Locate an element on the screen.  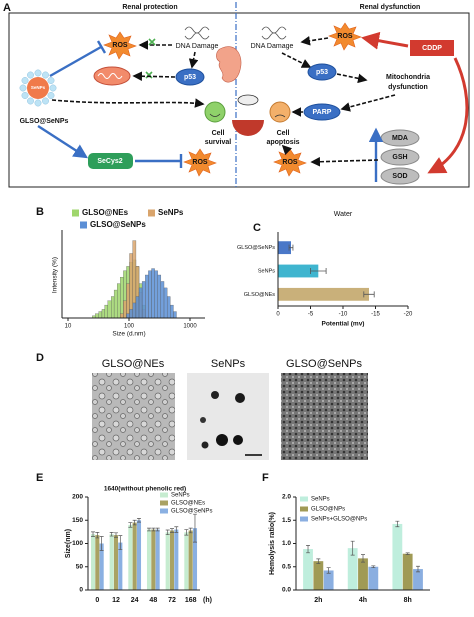
mito-label: dysfunction is located at coordinates (408, 87).